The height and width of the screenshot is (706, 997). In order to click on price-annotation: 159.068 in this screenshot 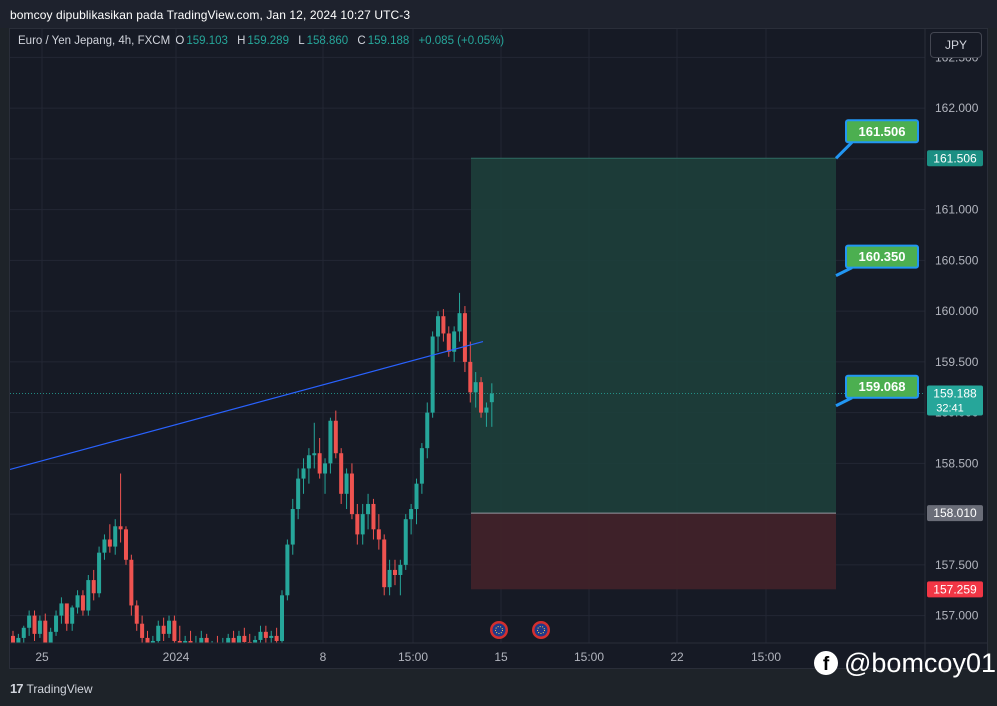, I will do `click(877, 391)`.